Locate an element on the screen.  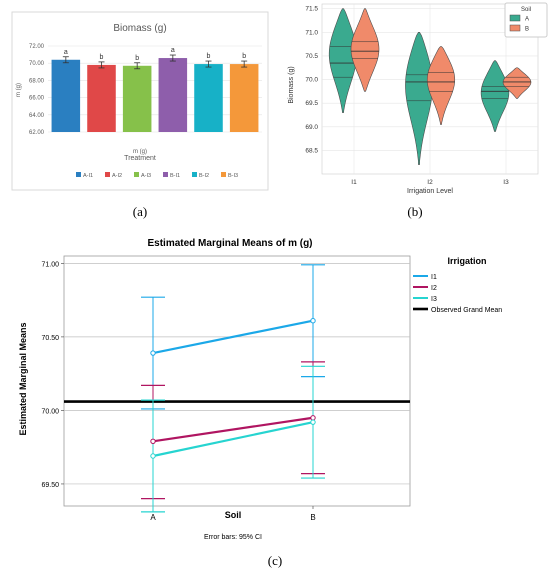
legend-label: A is located at coordinates (527, 20).